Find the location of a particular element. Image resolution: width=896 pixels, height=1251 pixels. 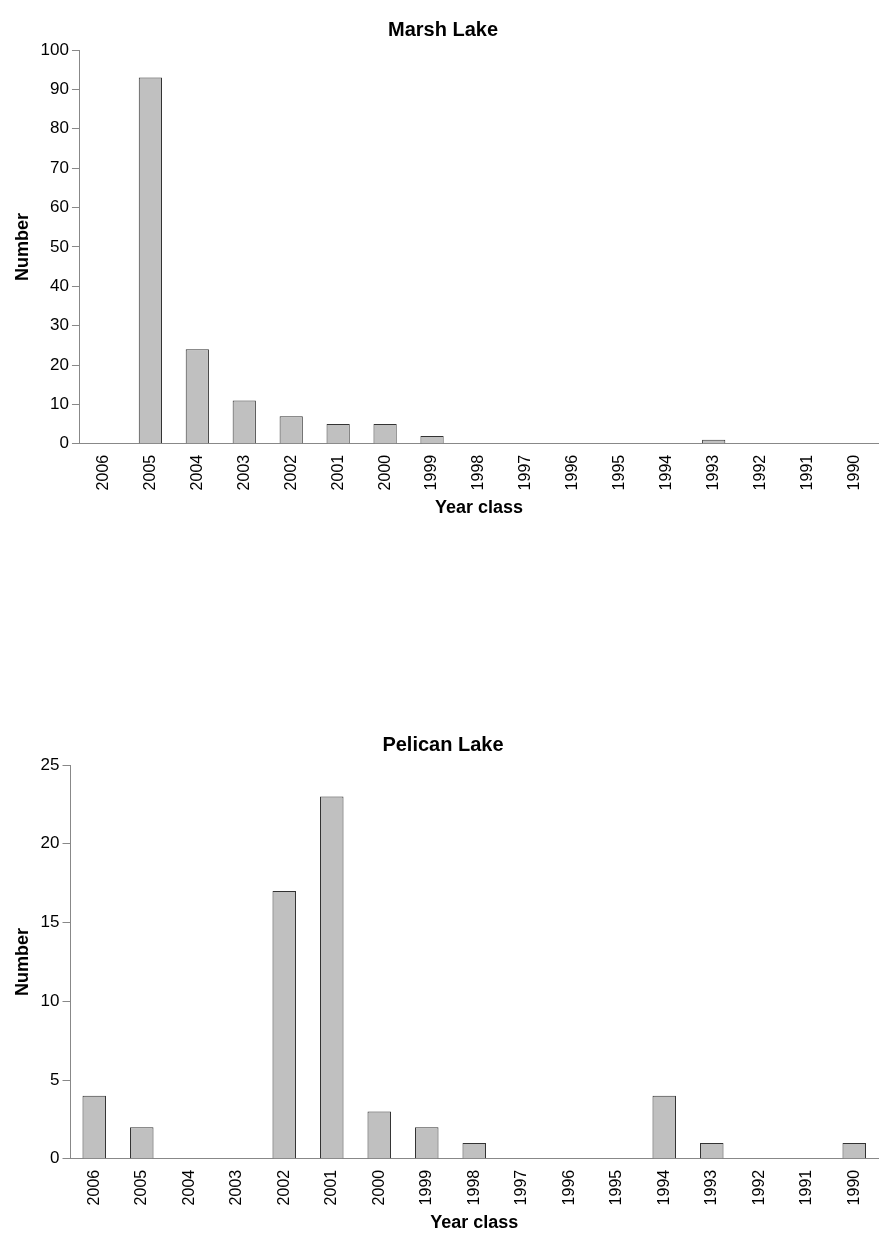

y-tick-label: 100 is located at coordinates (54, 49).